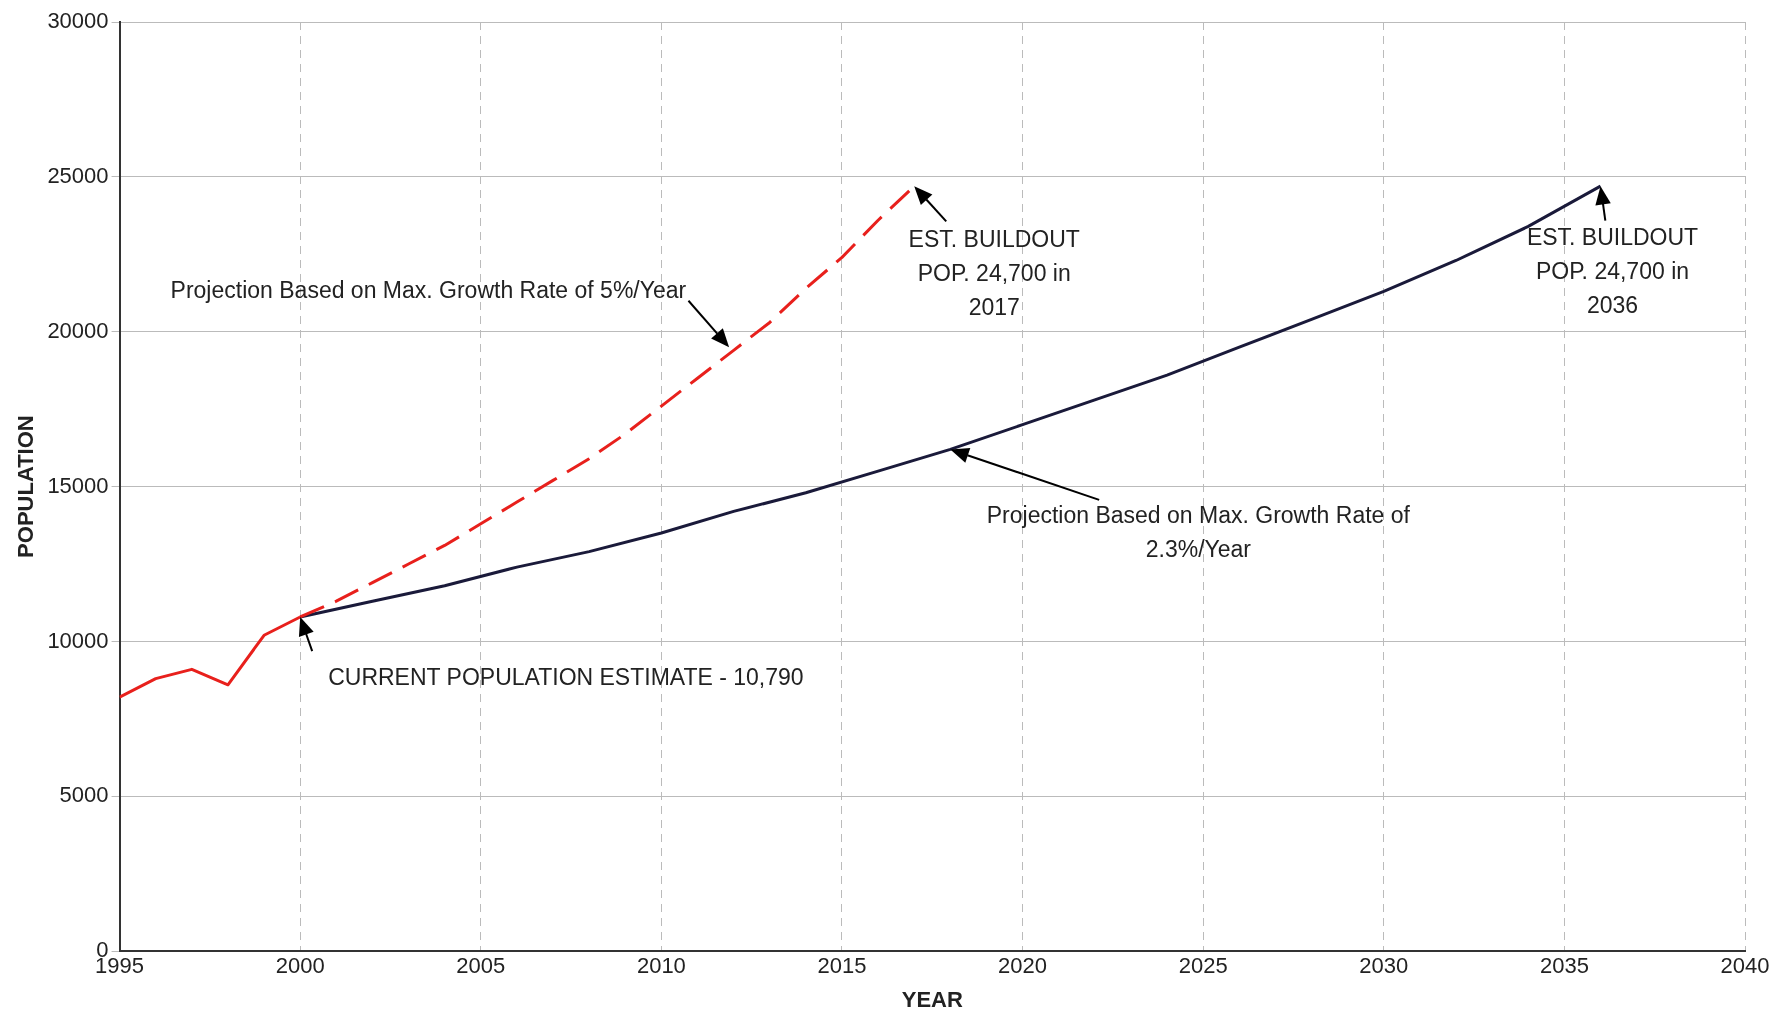 This screenshot has width=1785, height=1028. What do you see at coordinates (1203, 966) in the screenshot?
I see `x-tick-label: 2025` at bounding box center [1203, 966].